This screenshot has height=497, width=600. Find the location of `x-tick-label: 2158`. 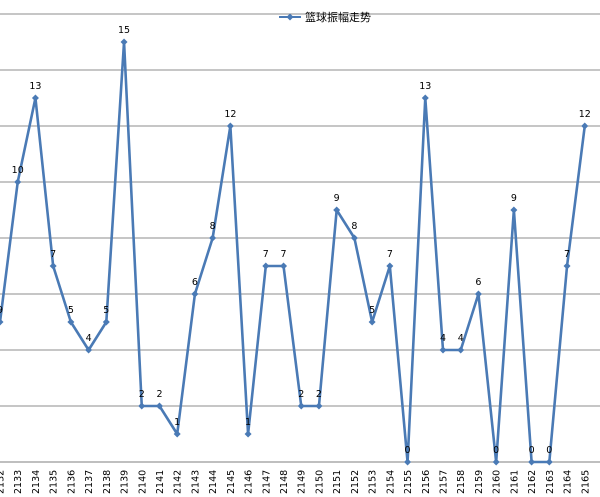

x-tick-label: 2158 is located at coordinates (461, 482).